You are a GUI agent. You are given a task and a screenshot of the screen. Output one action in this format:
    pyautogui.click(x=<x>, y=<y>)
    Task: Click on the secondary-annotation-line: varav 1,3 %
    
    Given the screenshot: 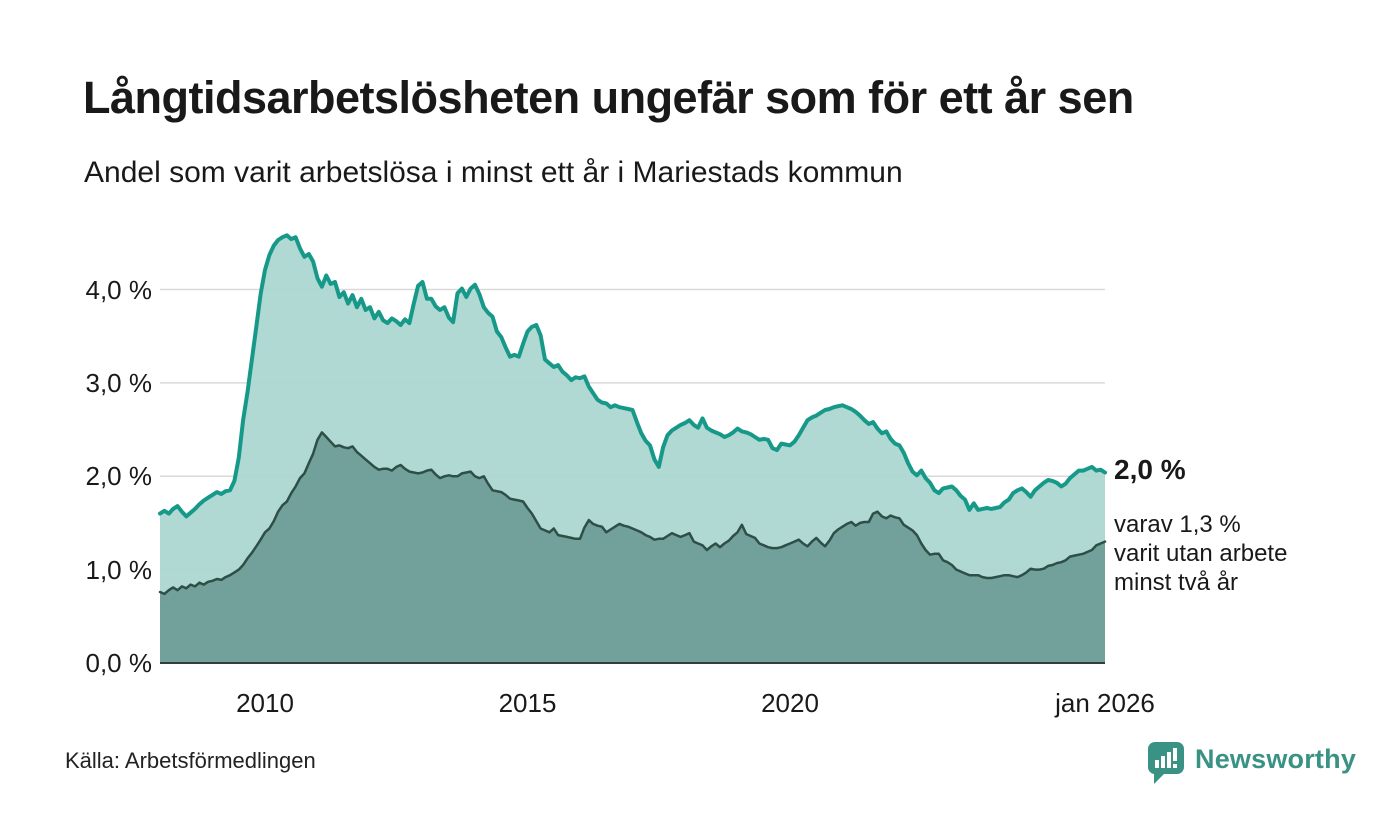 What is the action you would take?
    pyautogui.click(x=1177, y=524)
    